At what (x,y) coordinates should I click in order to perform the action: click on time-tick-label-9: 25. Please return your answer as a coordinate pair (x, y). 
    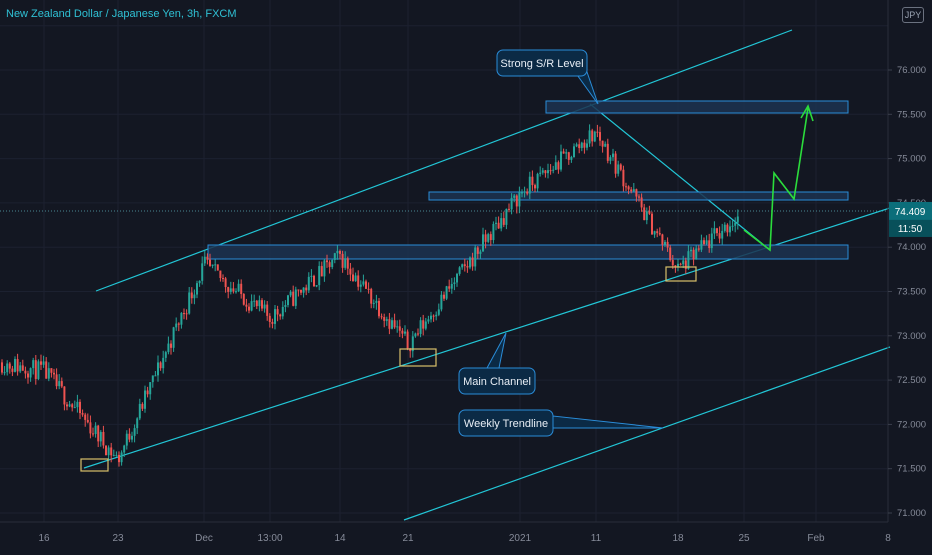
    Looking at the image, I should click on (744, 538).